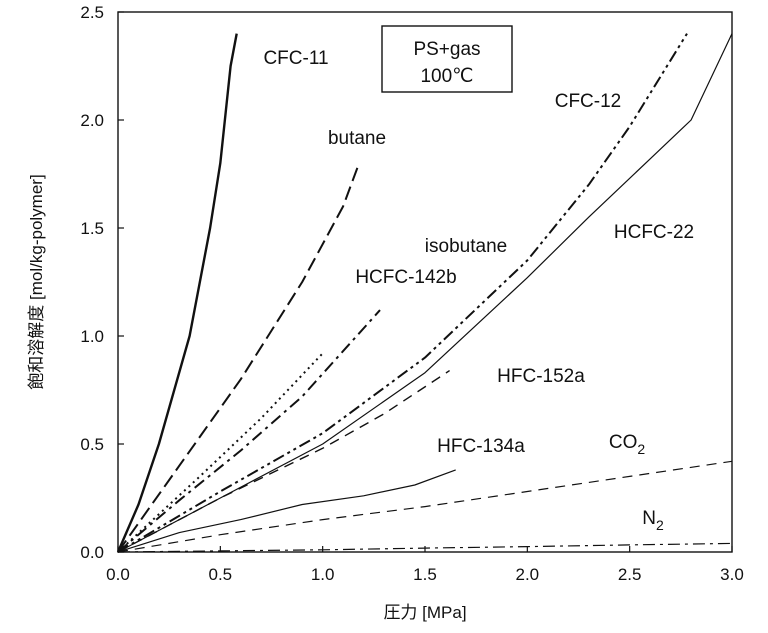  I want to click on y-tick-label: 2.5, so click(92, 12).